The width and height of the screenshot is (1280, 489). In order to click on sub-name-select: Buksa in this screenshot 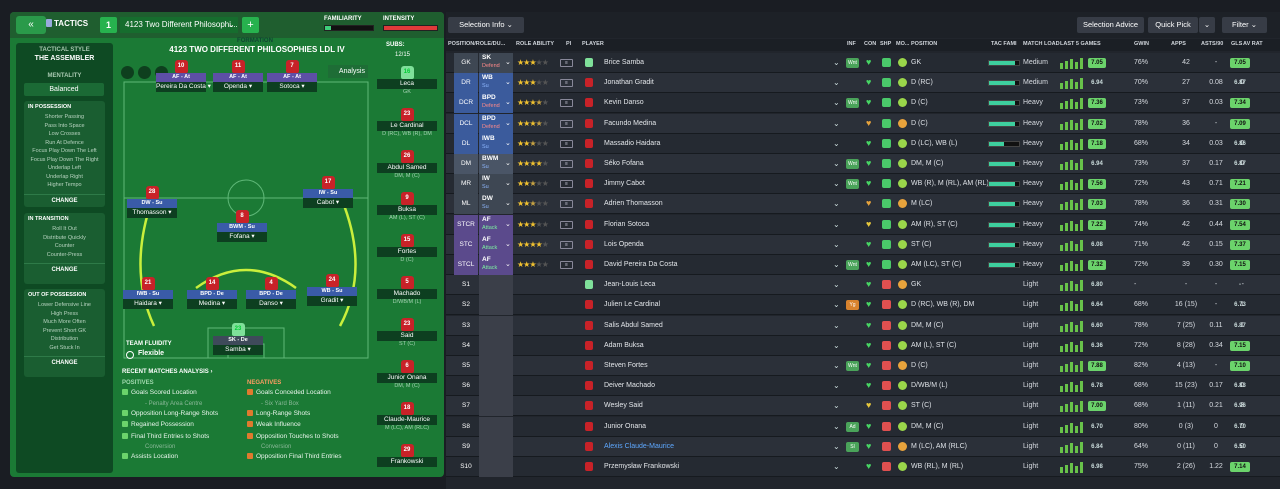, I will do `click(407, 210)`.